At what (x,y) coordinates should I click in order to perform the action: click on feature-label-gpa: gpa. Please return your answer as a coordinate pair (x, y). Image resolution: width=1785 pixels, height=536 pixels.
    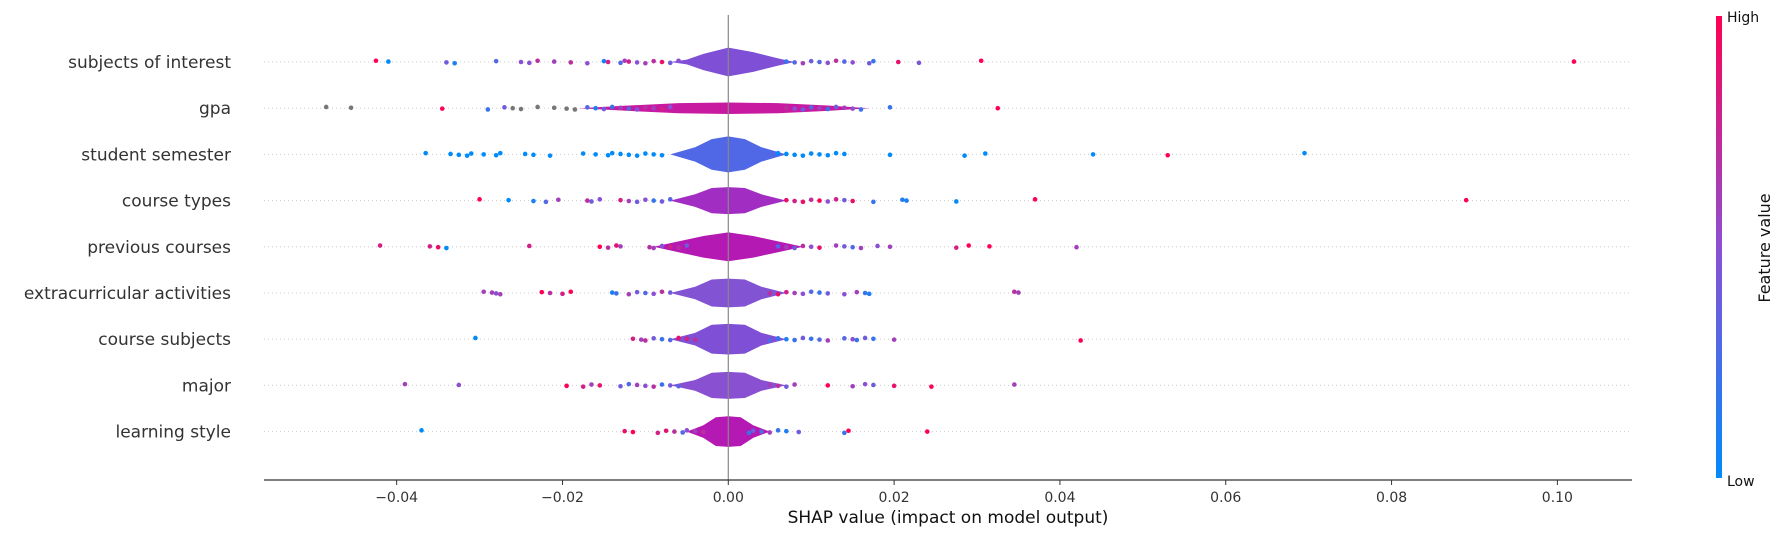
    Looking at the image, I should click on (215, 109).